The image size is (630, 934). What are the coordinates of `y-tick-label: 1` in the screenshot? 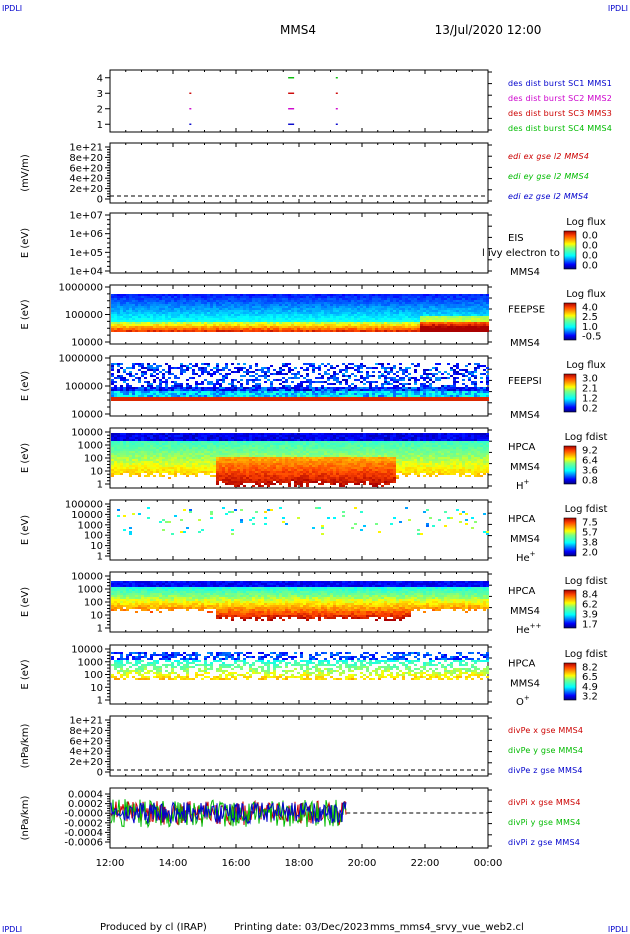 It's located at (100, 485).